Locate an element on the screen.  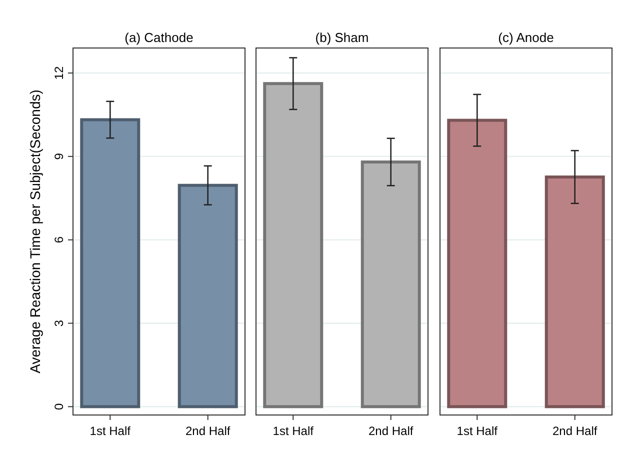
y-axis-title: Average Reaction Time per Subject(Seconds) is located at coordinates (35, 232).